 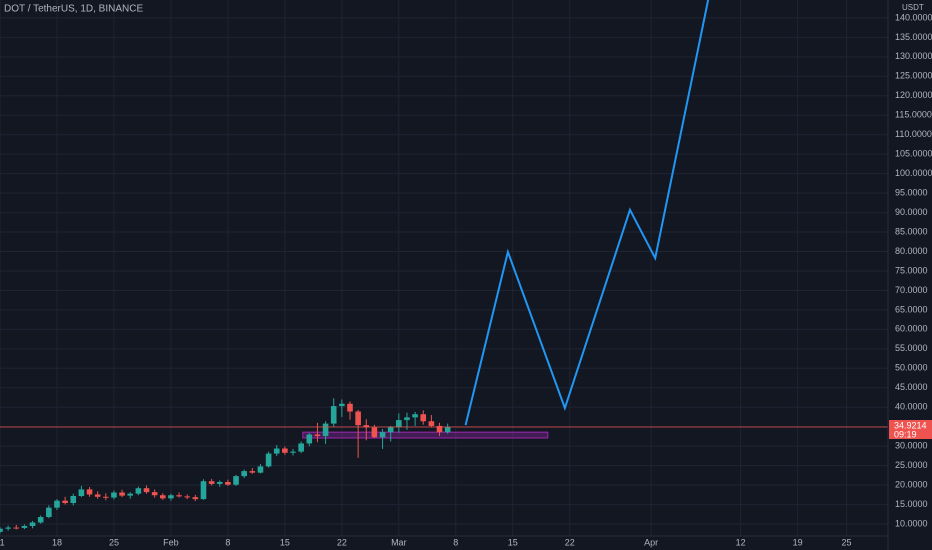 What do you see at coordinates (911, 329) in the screenshot?
I see `y-tick-label: 60.0000` at bounding box center [911, 329].